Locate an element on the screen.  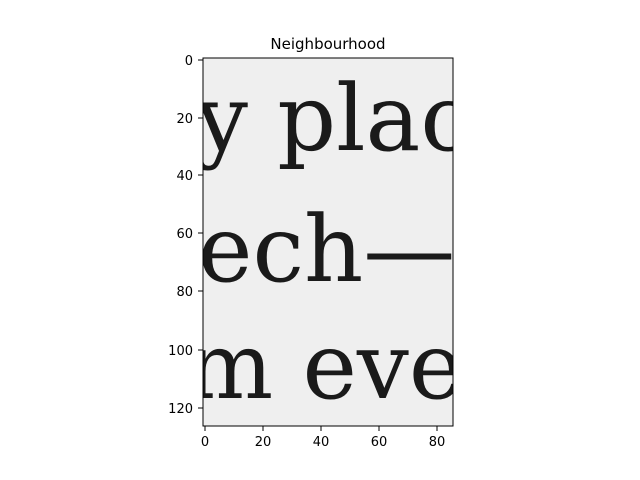
x-tick-label: 40 is located at coordinates (321, 442).